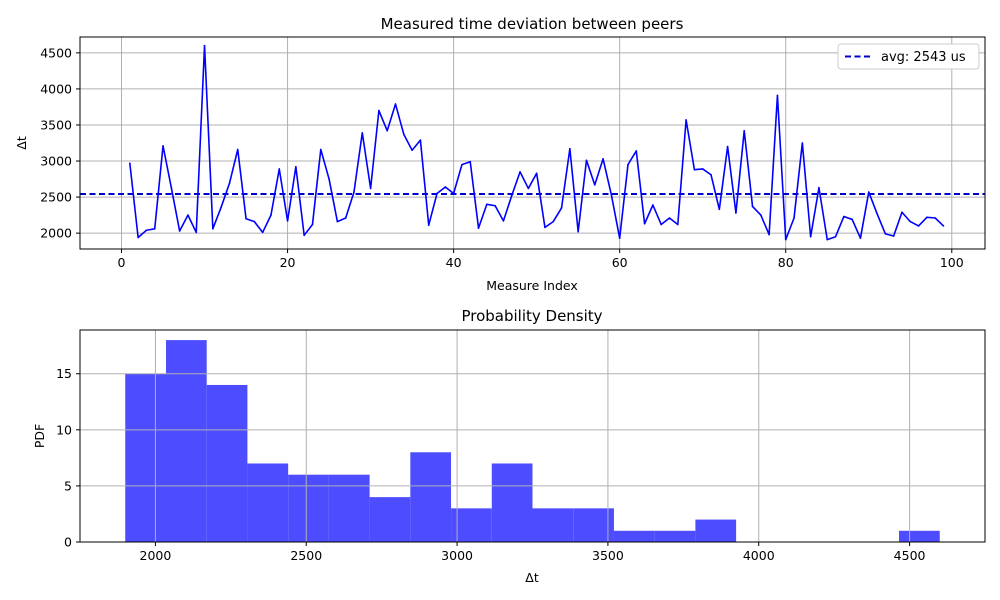 The image size is (1000, 600). Describe the element at coordinates (156, 555) in the screenshot. I see `x-tick-label: 2000` at that location.